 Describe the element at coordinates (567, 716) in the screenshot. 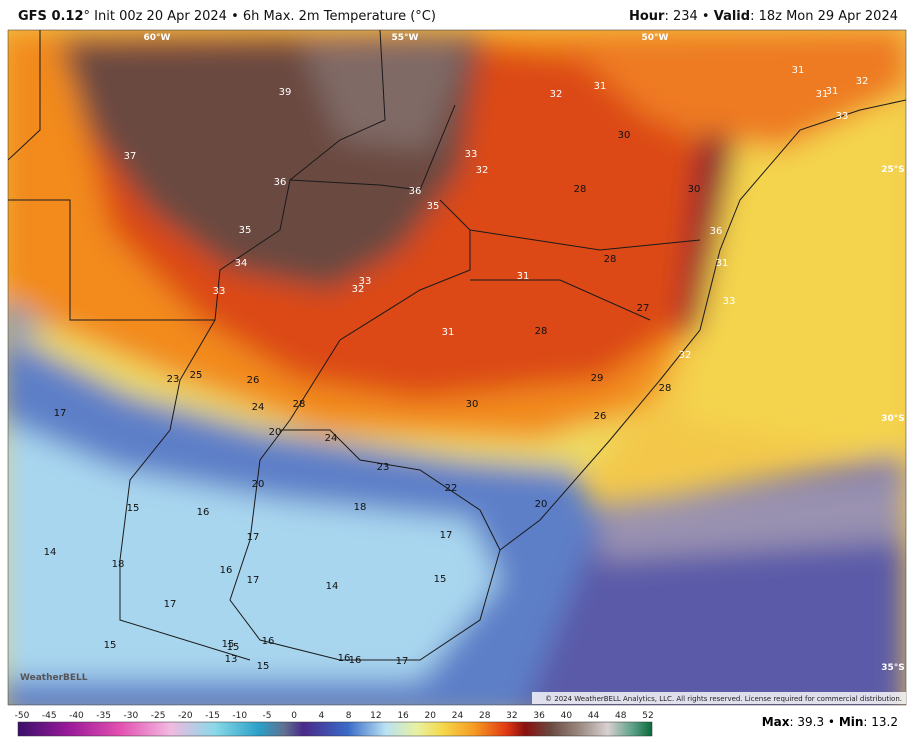

I see `colorbar-tick-label: 40` at that location.